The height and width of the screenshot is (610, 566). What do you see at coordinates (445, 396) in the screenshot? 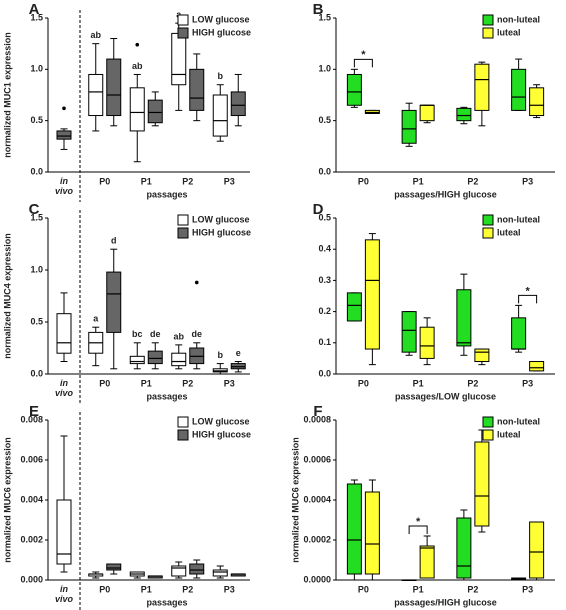
I see `x-axis-label: passages/LOW glucose` at bounding box center [445, 396].